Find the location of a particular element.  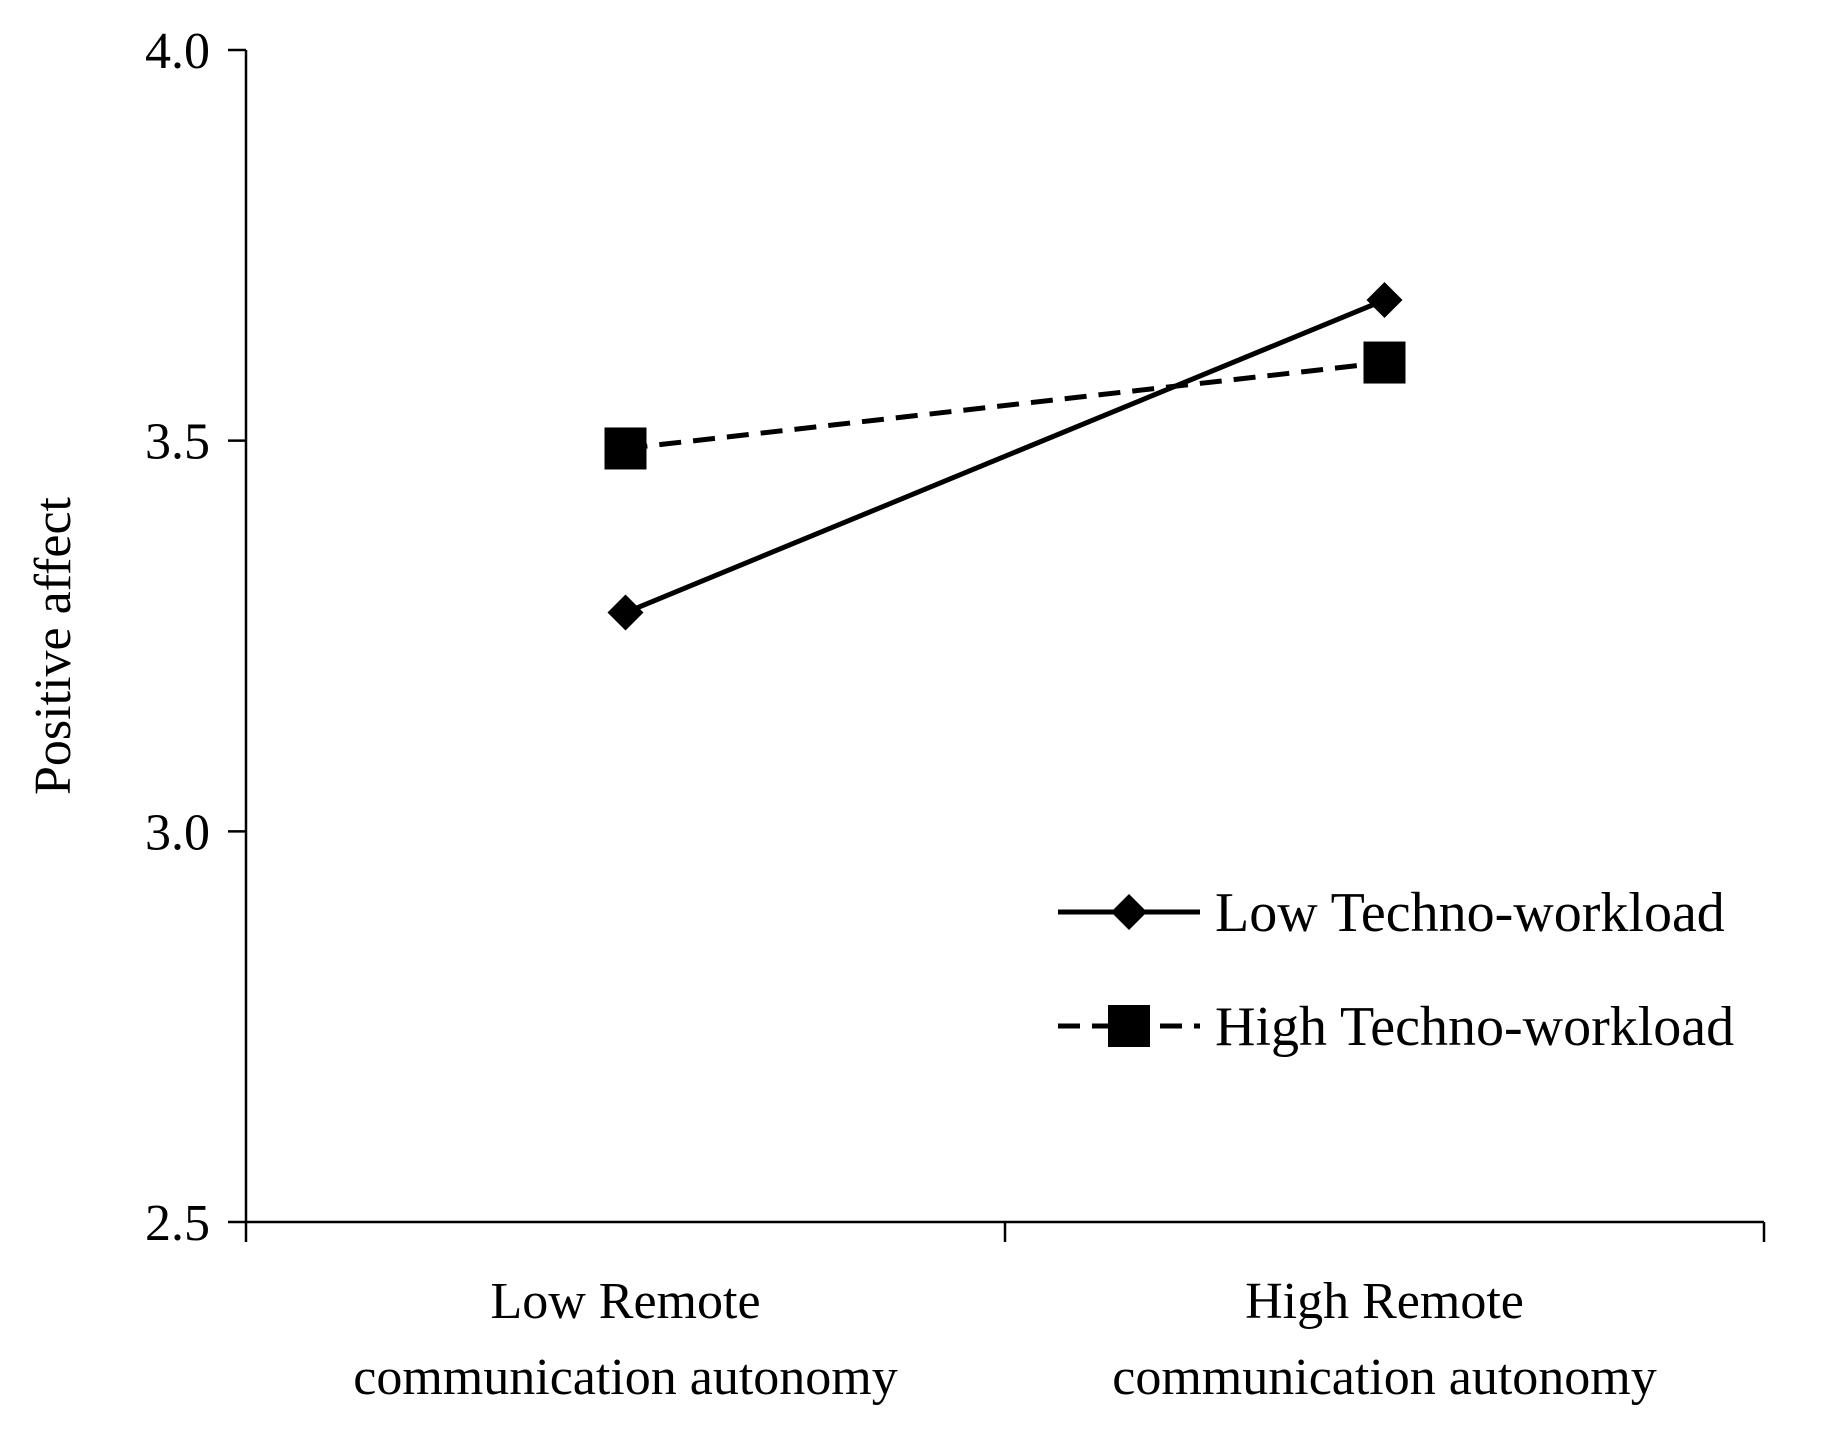

y-tick-label: 2.5 is located at coordinates (177, 1223).